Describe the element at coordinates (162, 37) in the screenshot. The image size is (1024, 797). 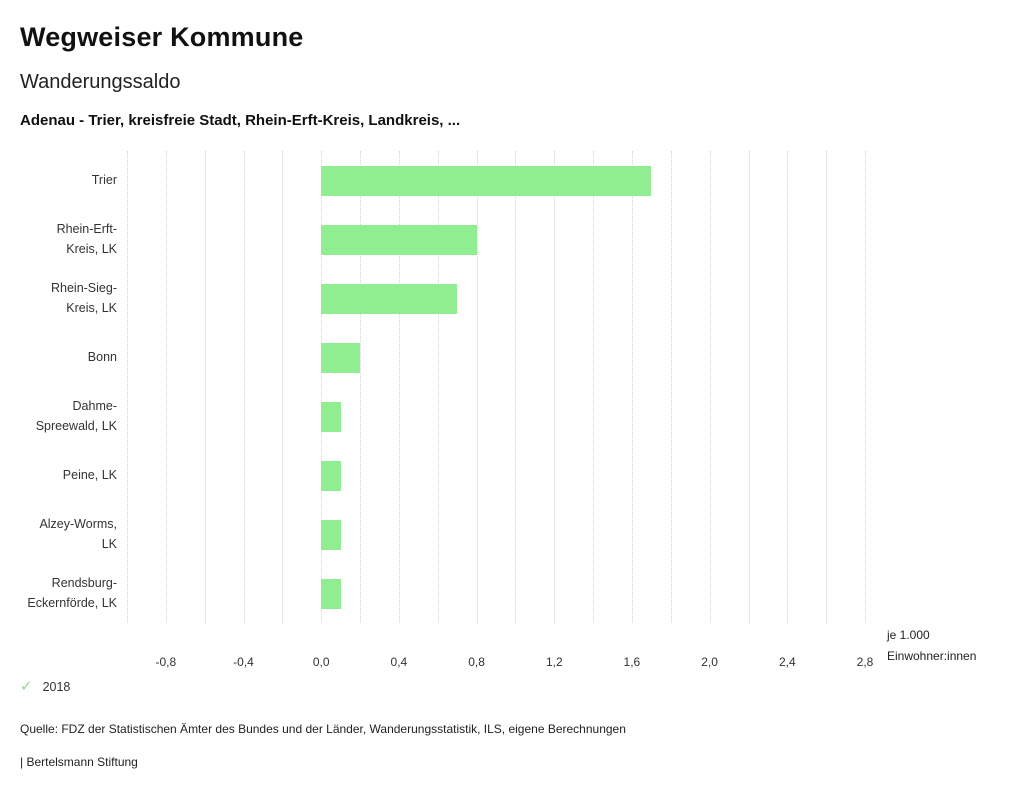
I see `app-title: Wegweiser Kommune` at that location.